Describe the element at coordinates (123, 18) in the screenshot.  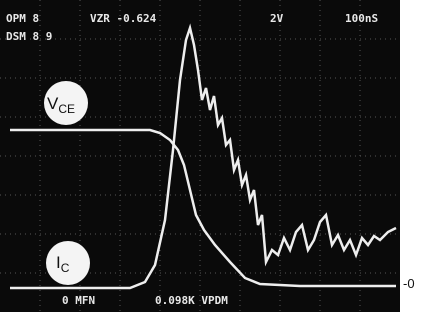
I see `header-text: VZR -0.624` at that location.